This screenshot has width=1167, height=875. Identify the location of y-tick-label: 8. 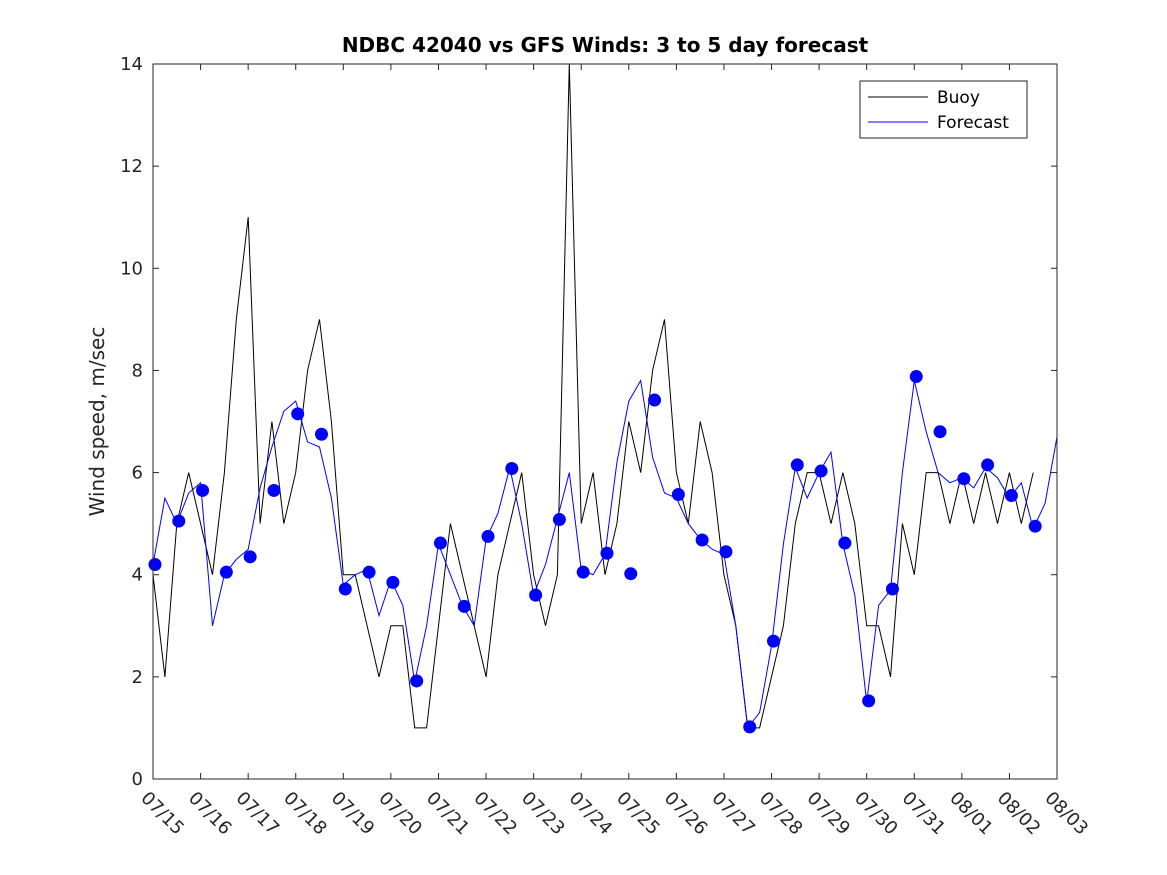
(137, 370).